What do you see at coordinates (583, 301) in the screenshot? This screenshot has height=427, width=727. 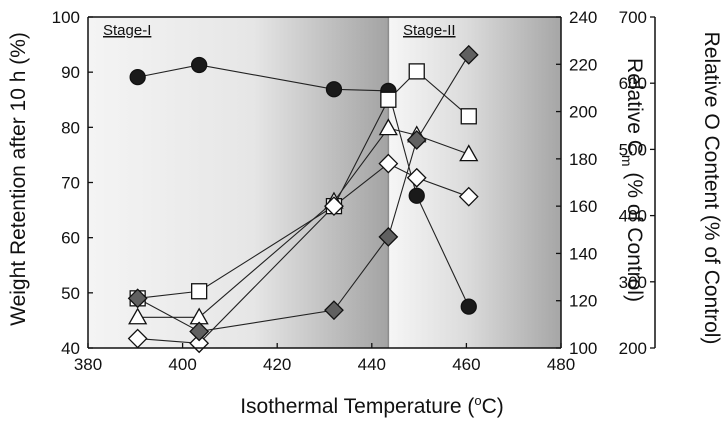 I see `y-middle-tick-label-2: 120` at bounding box center [583, 301].